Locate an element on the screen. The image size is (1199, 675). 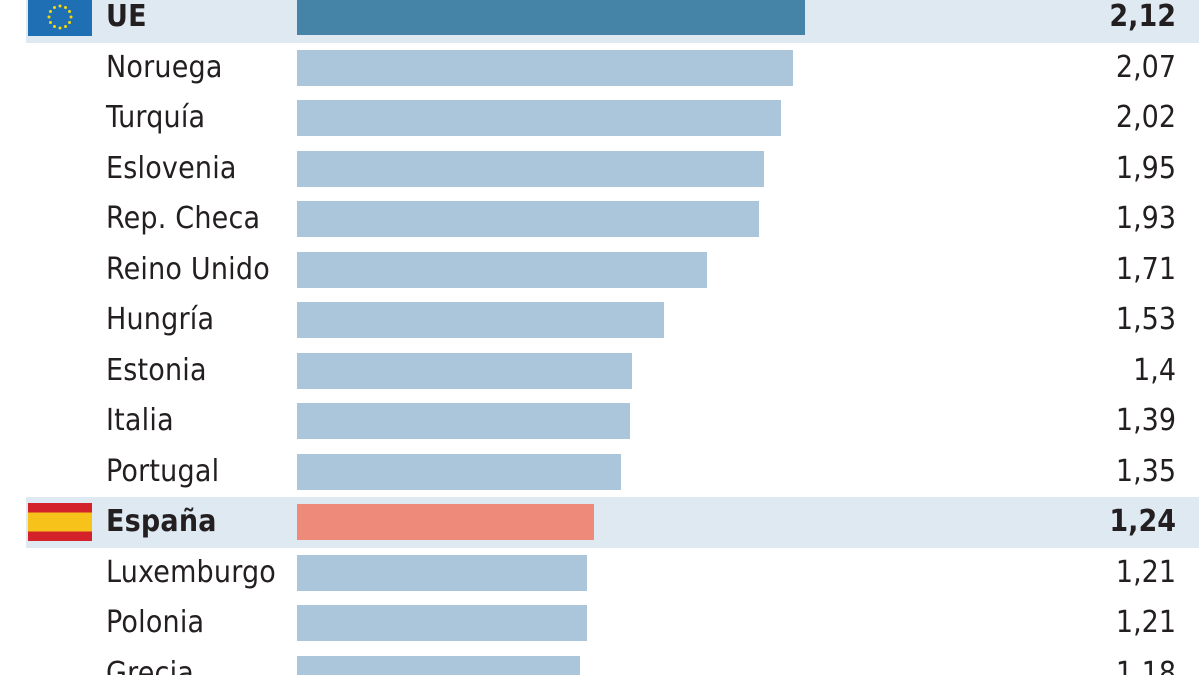
bar-row-rep-checa: Rep. Checa 1,93 is located at coordinates (599, 219).